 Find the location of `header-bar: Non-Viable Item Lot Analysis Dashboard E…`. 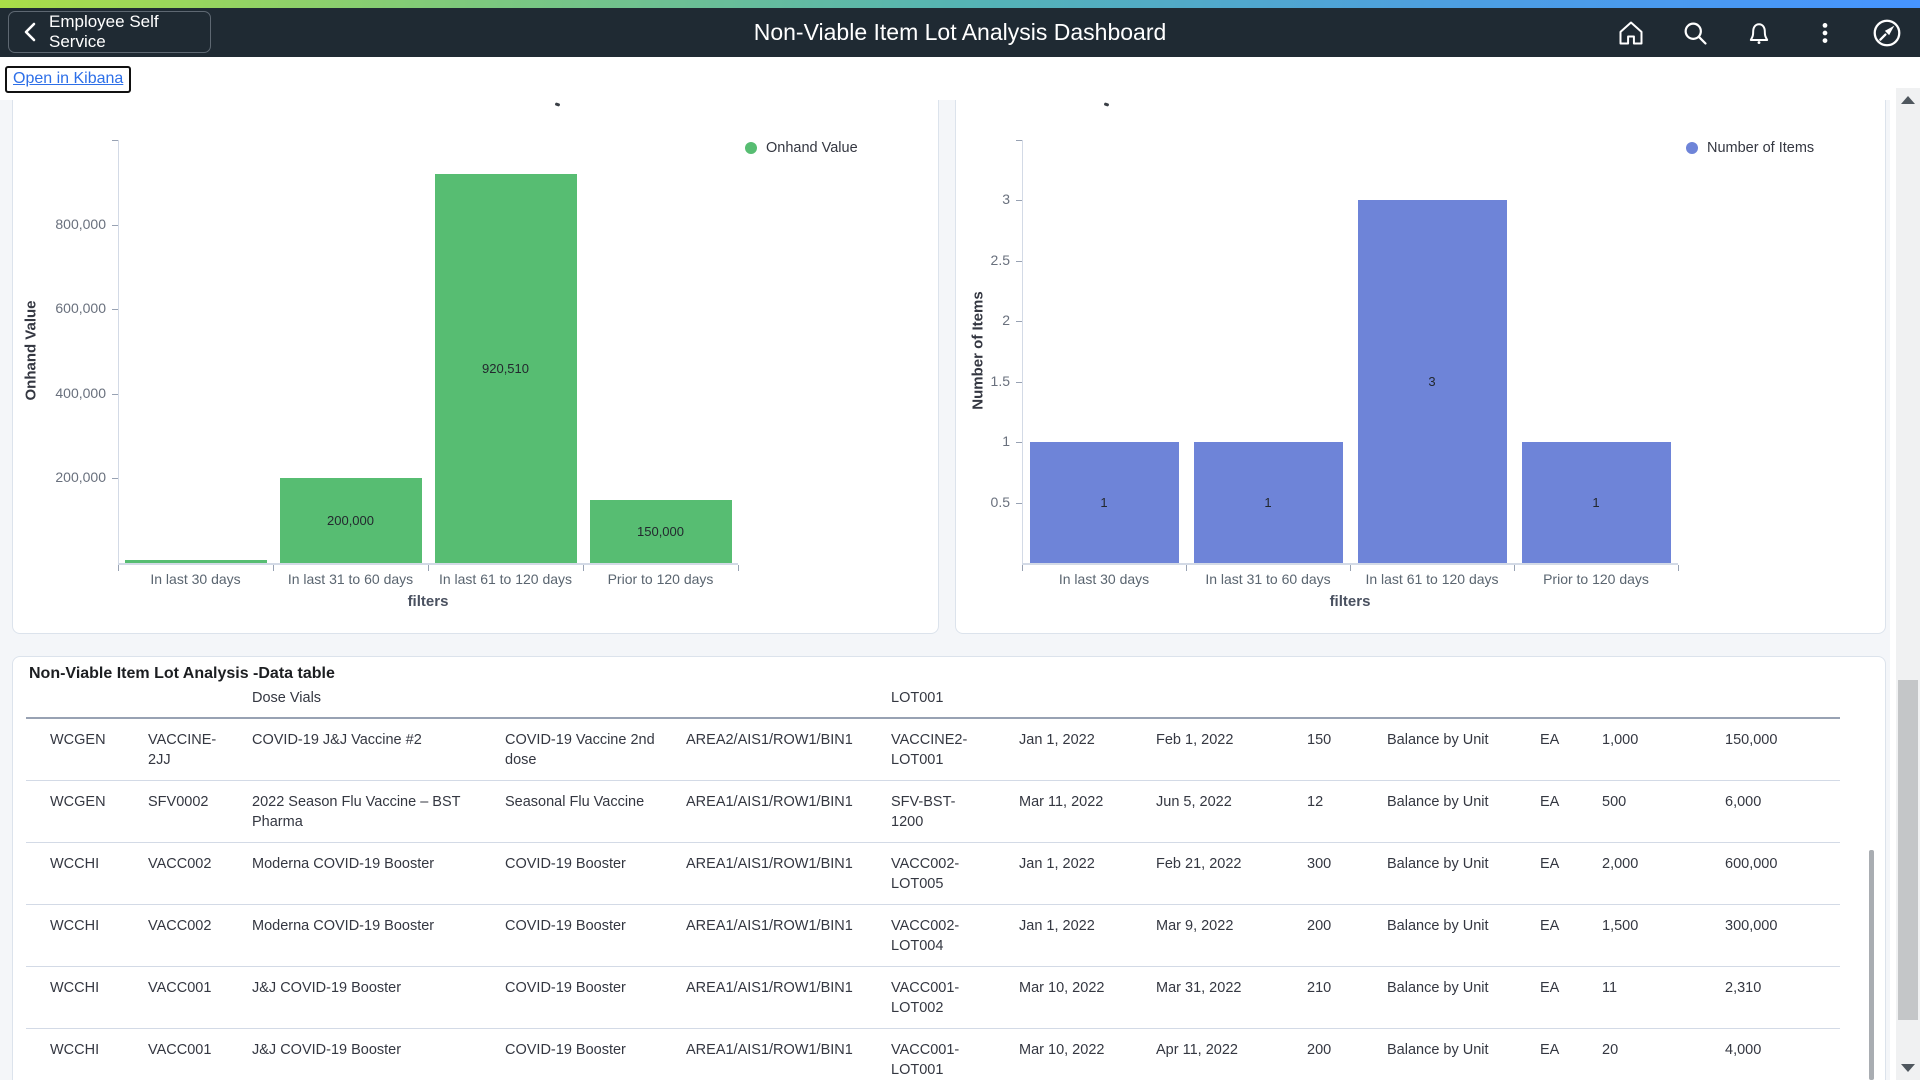

header-bar: Non-Viable Item Lot Analysis Dashboard E… is located at coordinates (960, 32).